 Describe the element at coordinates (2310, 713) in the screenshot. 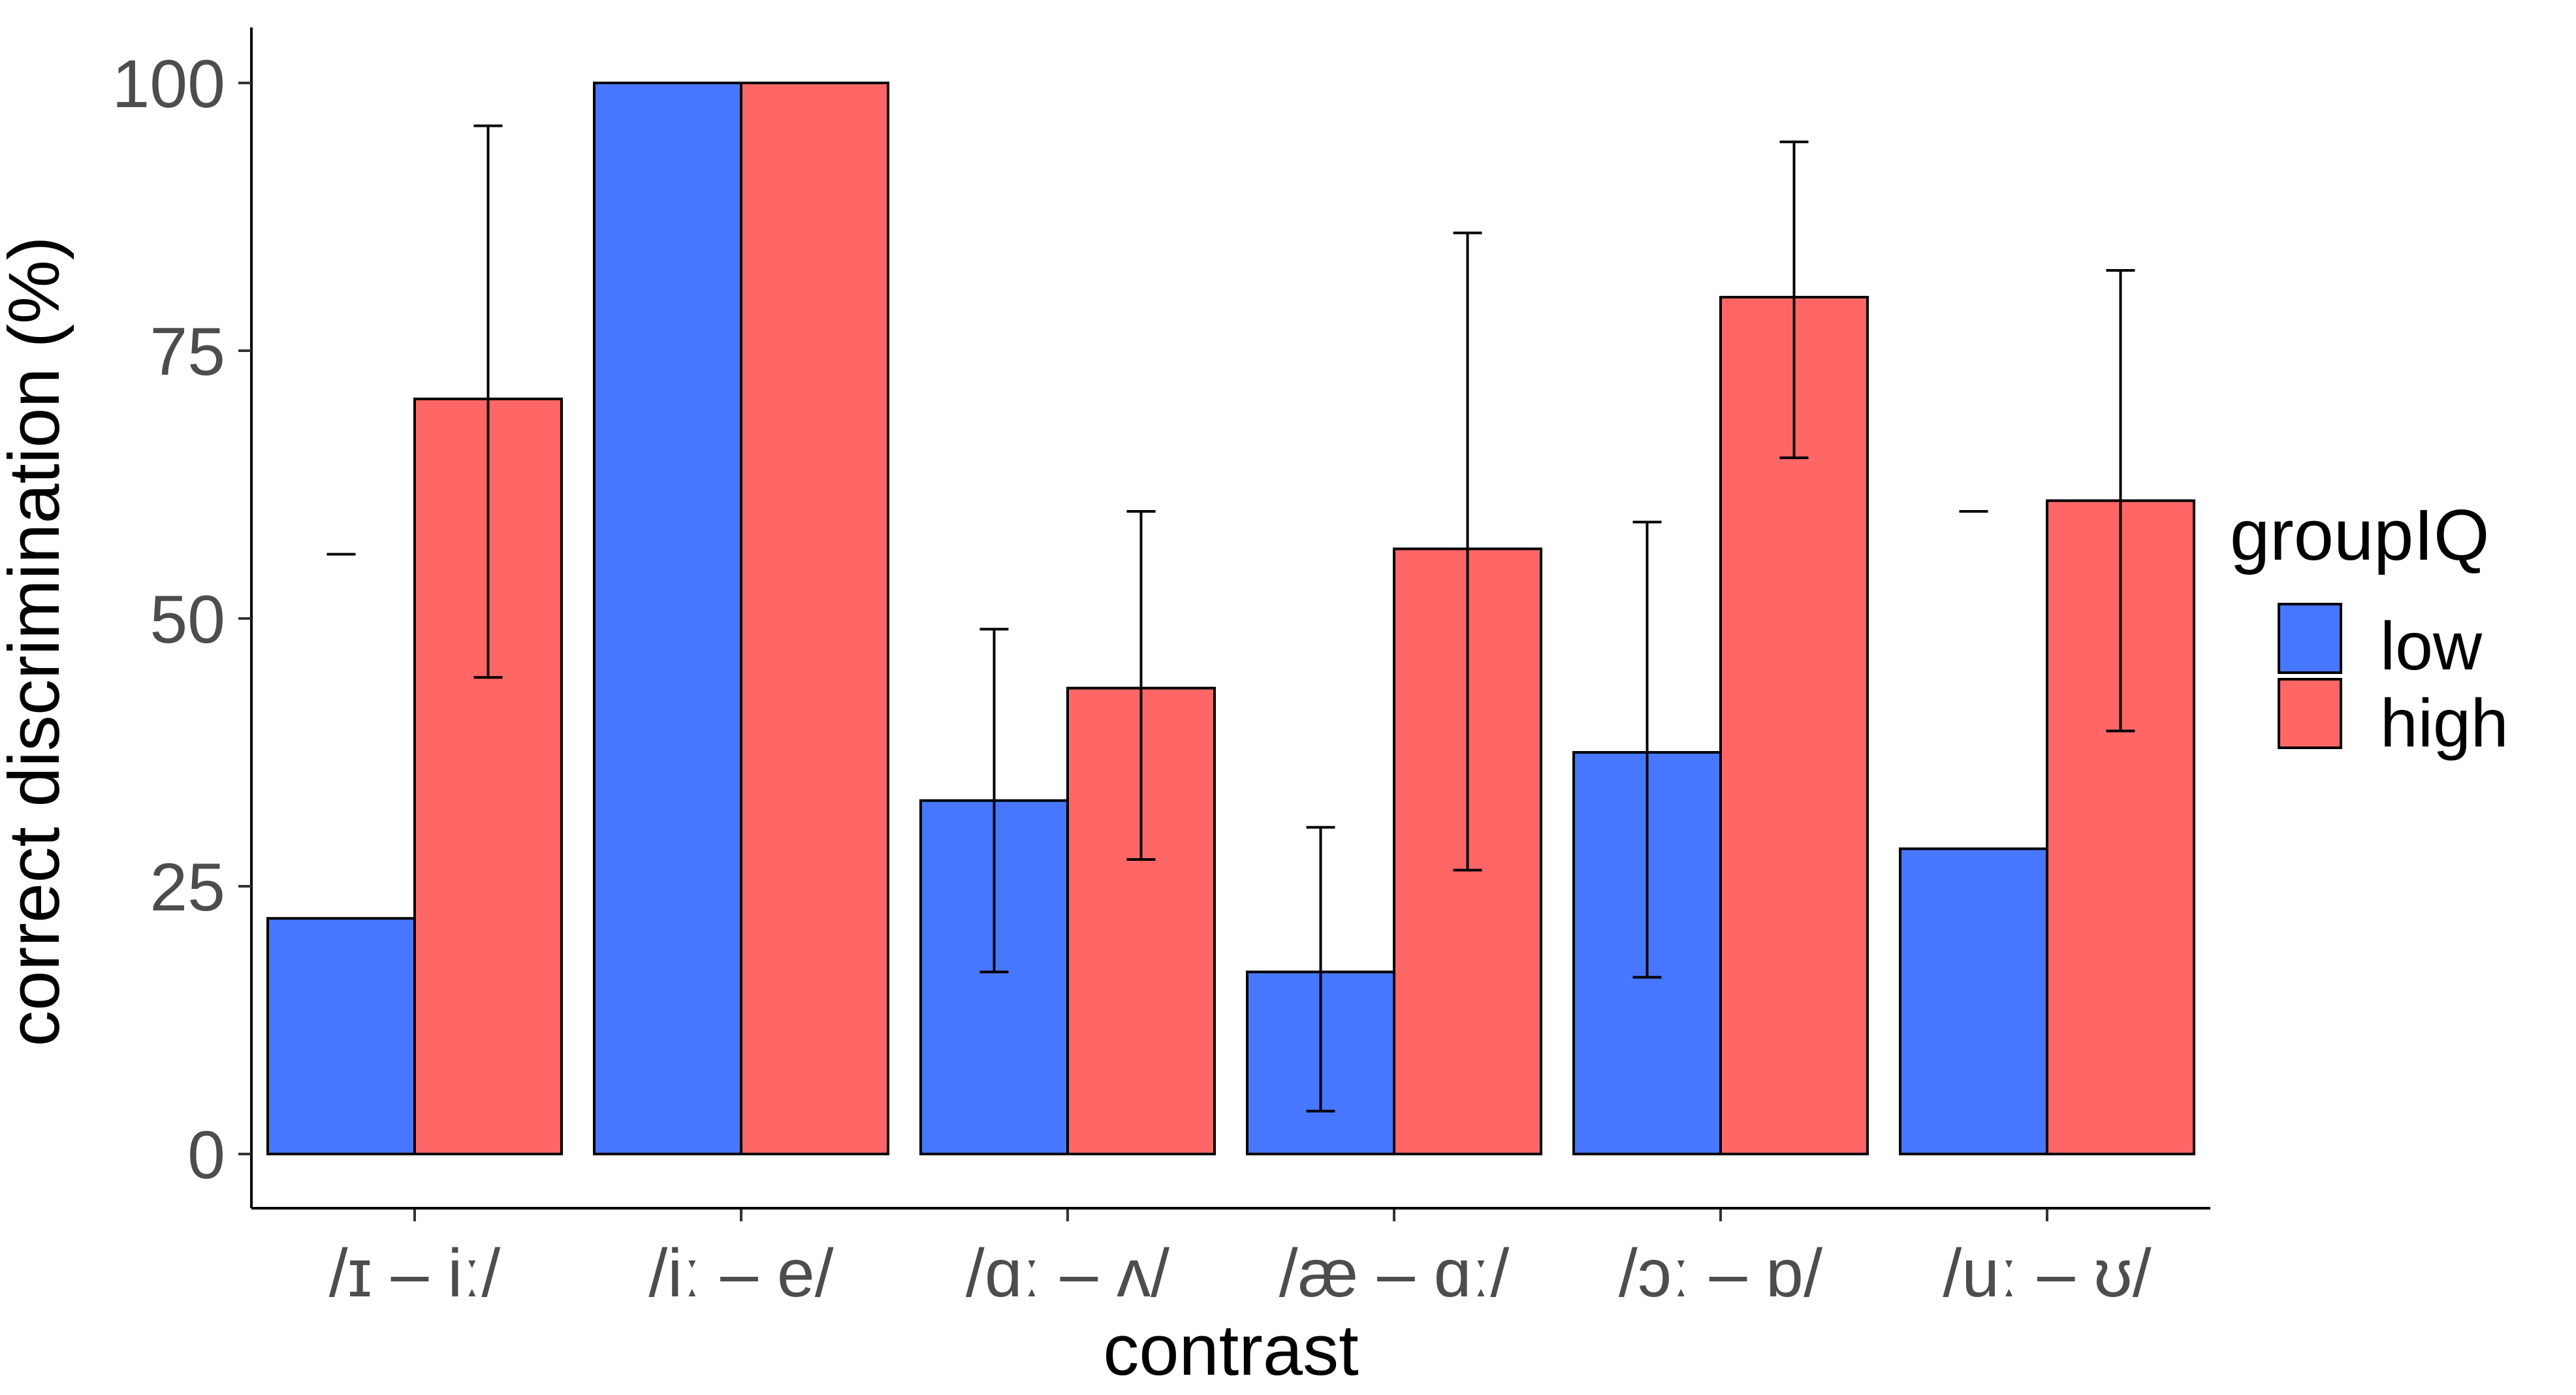

I see `legend-key-high` at that location.